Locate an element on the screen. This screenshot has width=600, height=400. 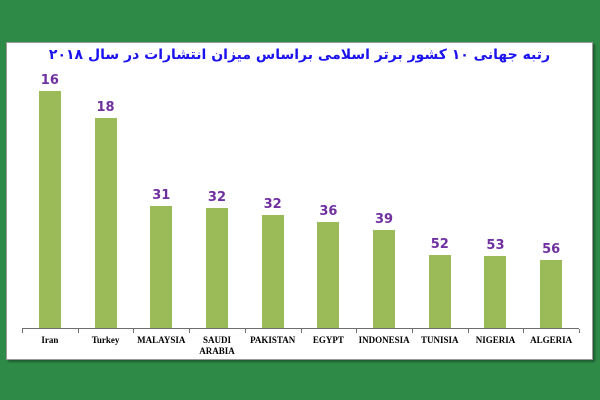
bar-value-label: 31 is located at coordinates (161, 195).